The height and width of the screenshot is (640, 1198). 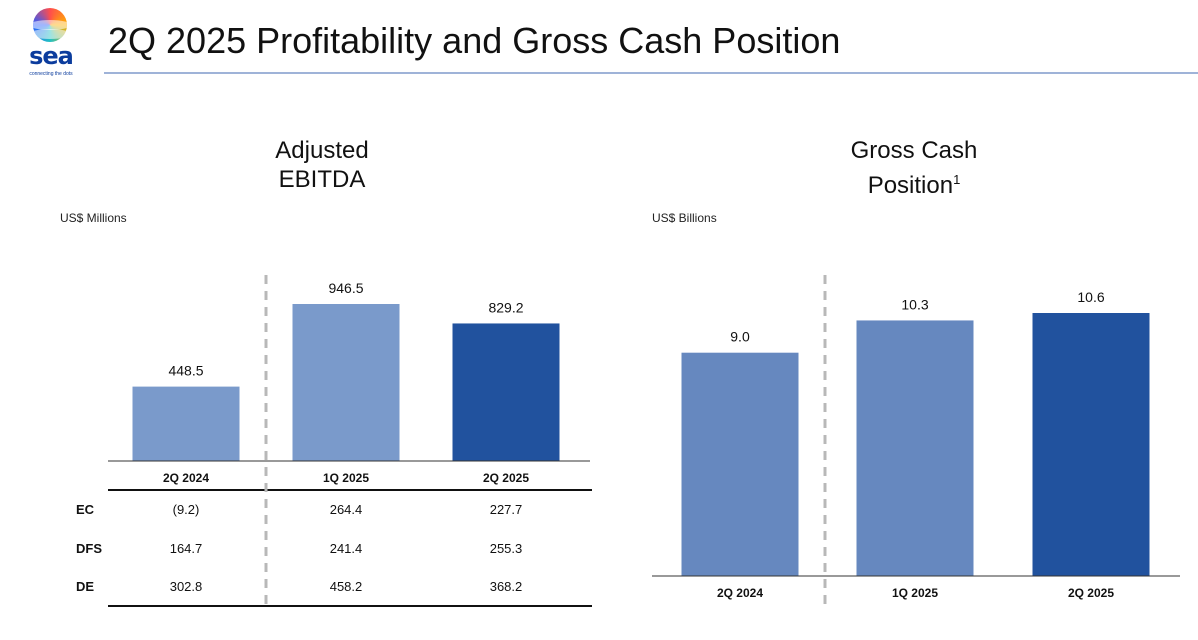 I want to click on ebitda-bar-2q-2025, so click(x=506, y=392).